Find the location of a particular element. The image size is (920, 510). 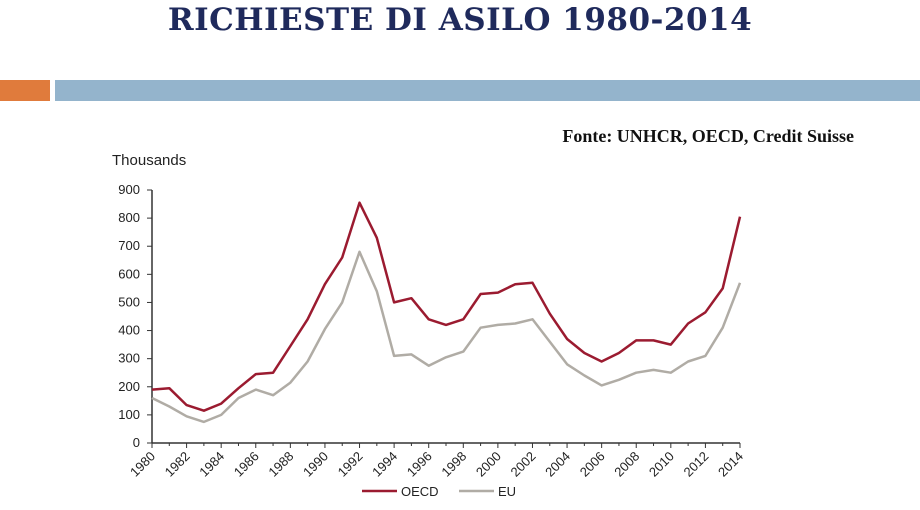

x-tick-label: 2014 is located at coordinates (730, 464).